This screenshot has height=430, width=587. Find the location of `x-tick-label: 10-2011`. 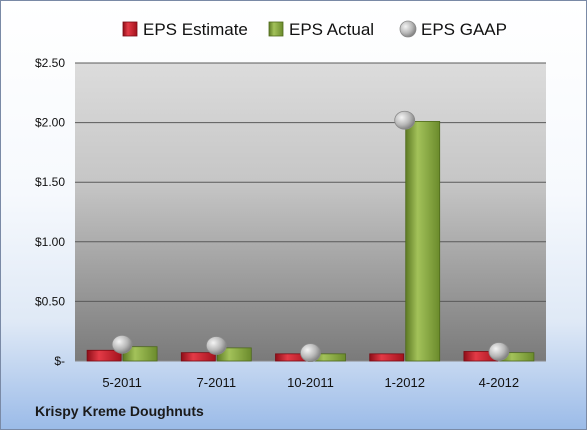

x-tick-label: 10-2011 is located at coordinates (310, 382).